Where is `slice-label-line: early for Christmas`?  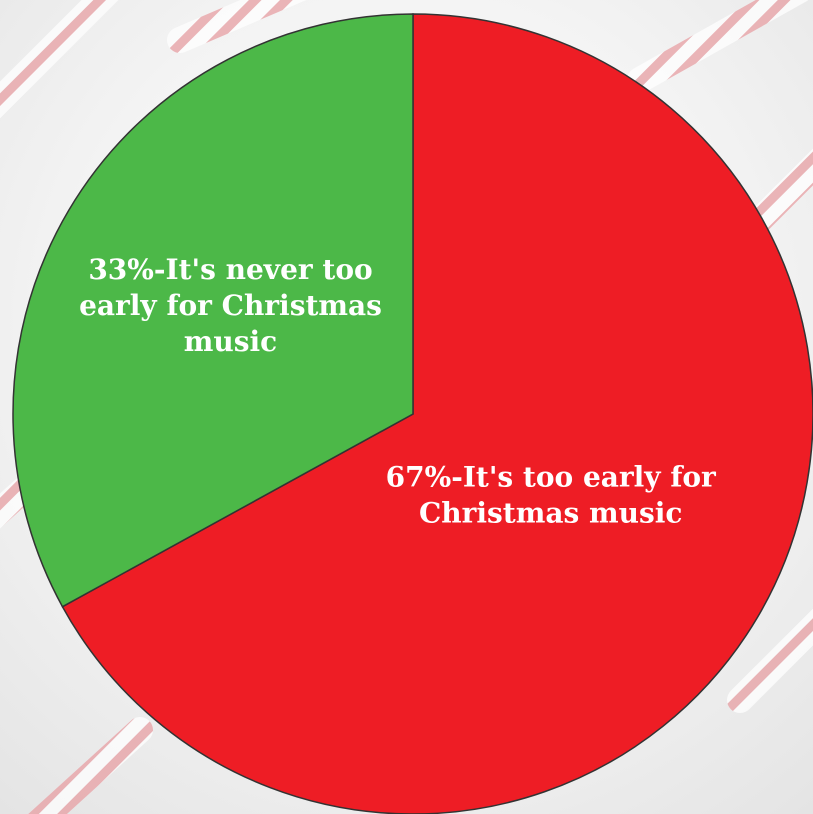 slice-label-line: early for Christmas is located at coordinates (230, 305).